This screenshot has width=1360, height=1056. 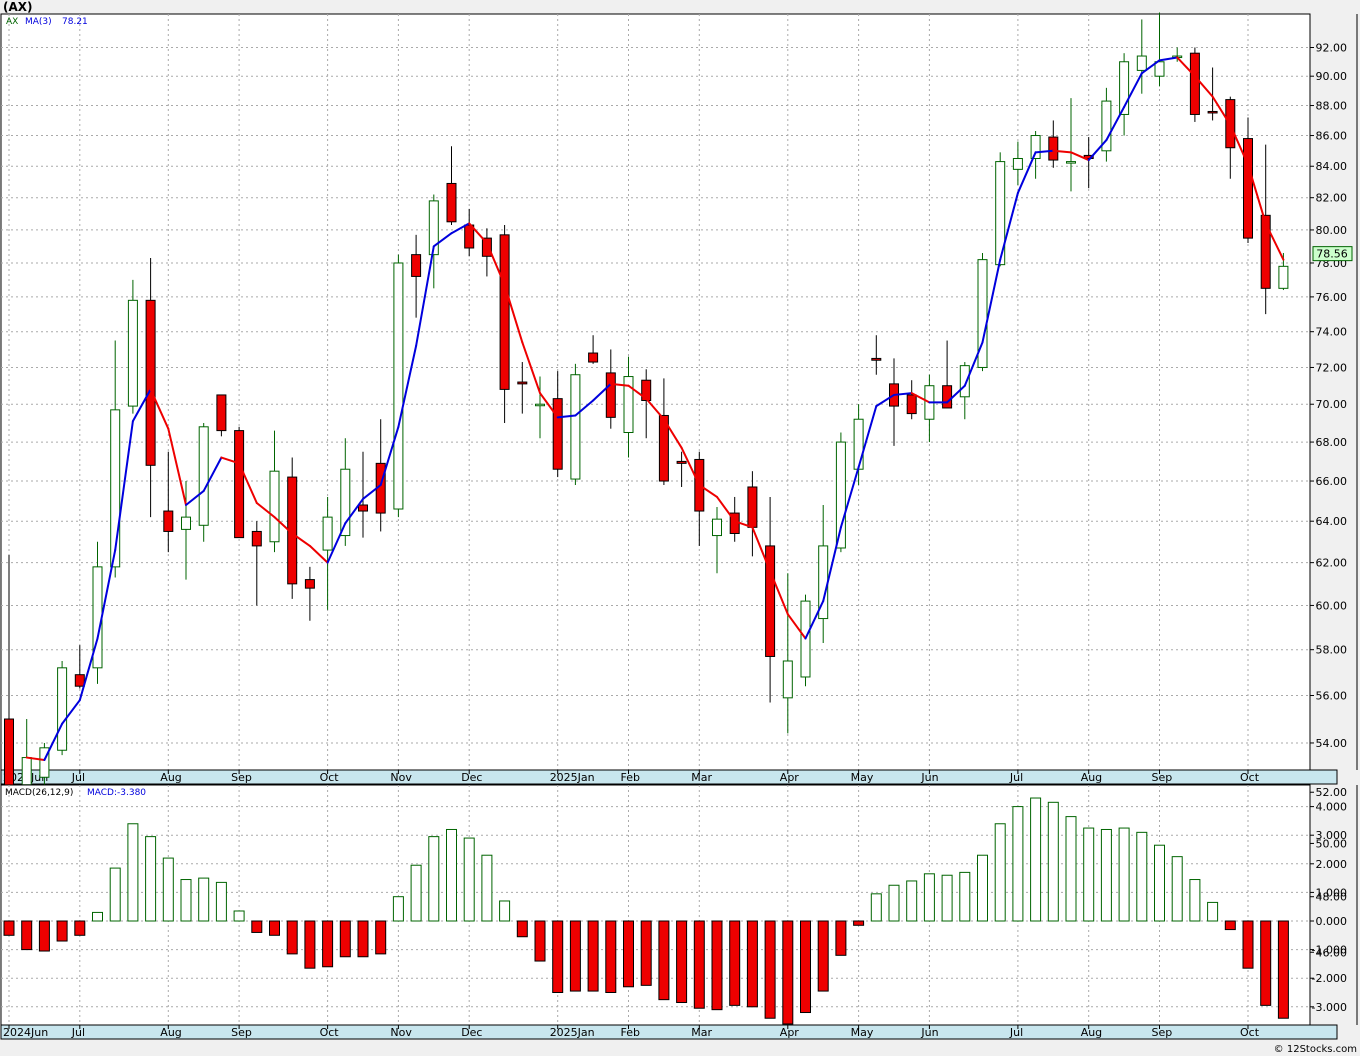 What do you see at coordinates (1332, 230) in the screenshot?
I see `price-tick-label: 80.00` at bounding box center [1332, 230].